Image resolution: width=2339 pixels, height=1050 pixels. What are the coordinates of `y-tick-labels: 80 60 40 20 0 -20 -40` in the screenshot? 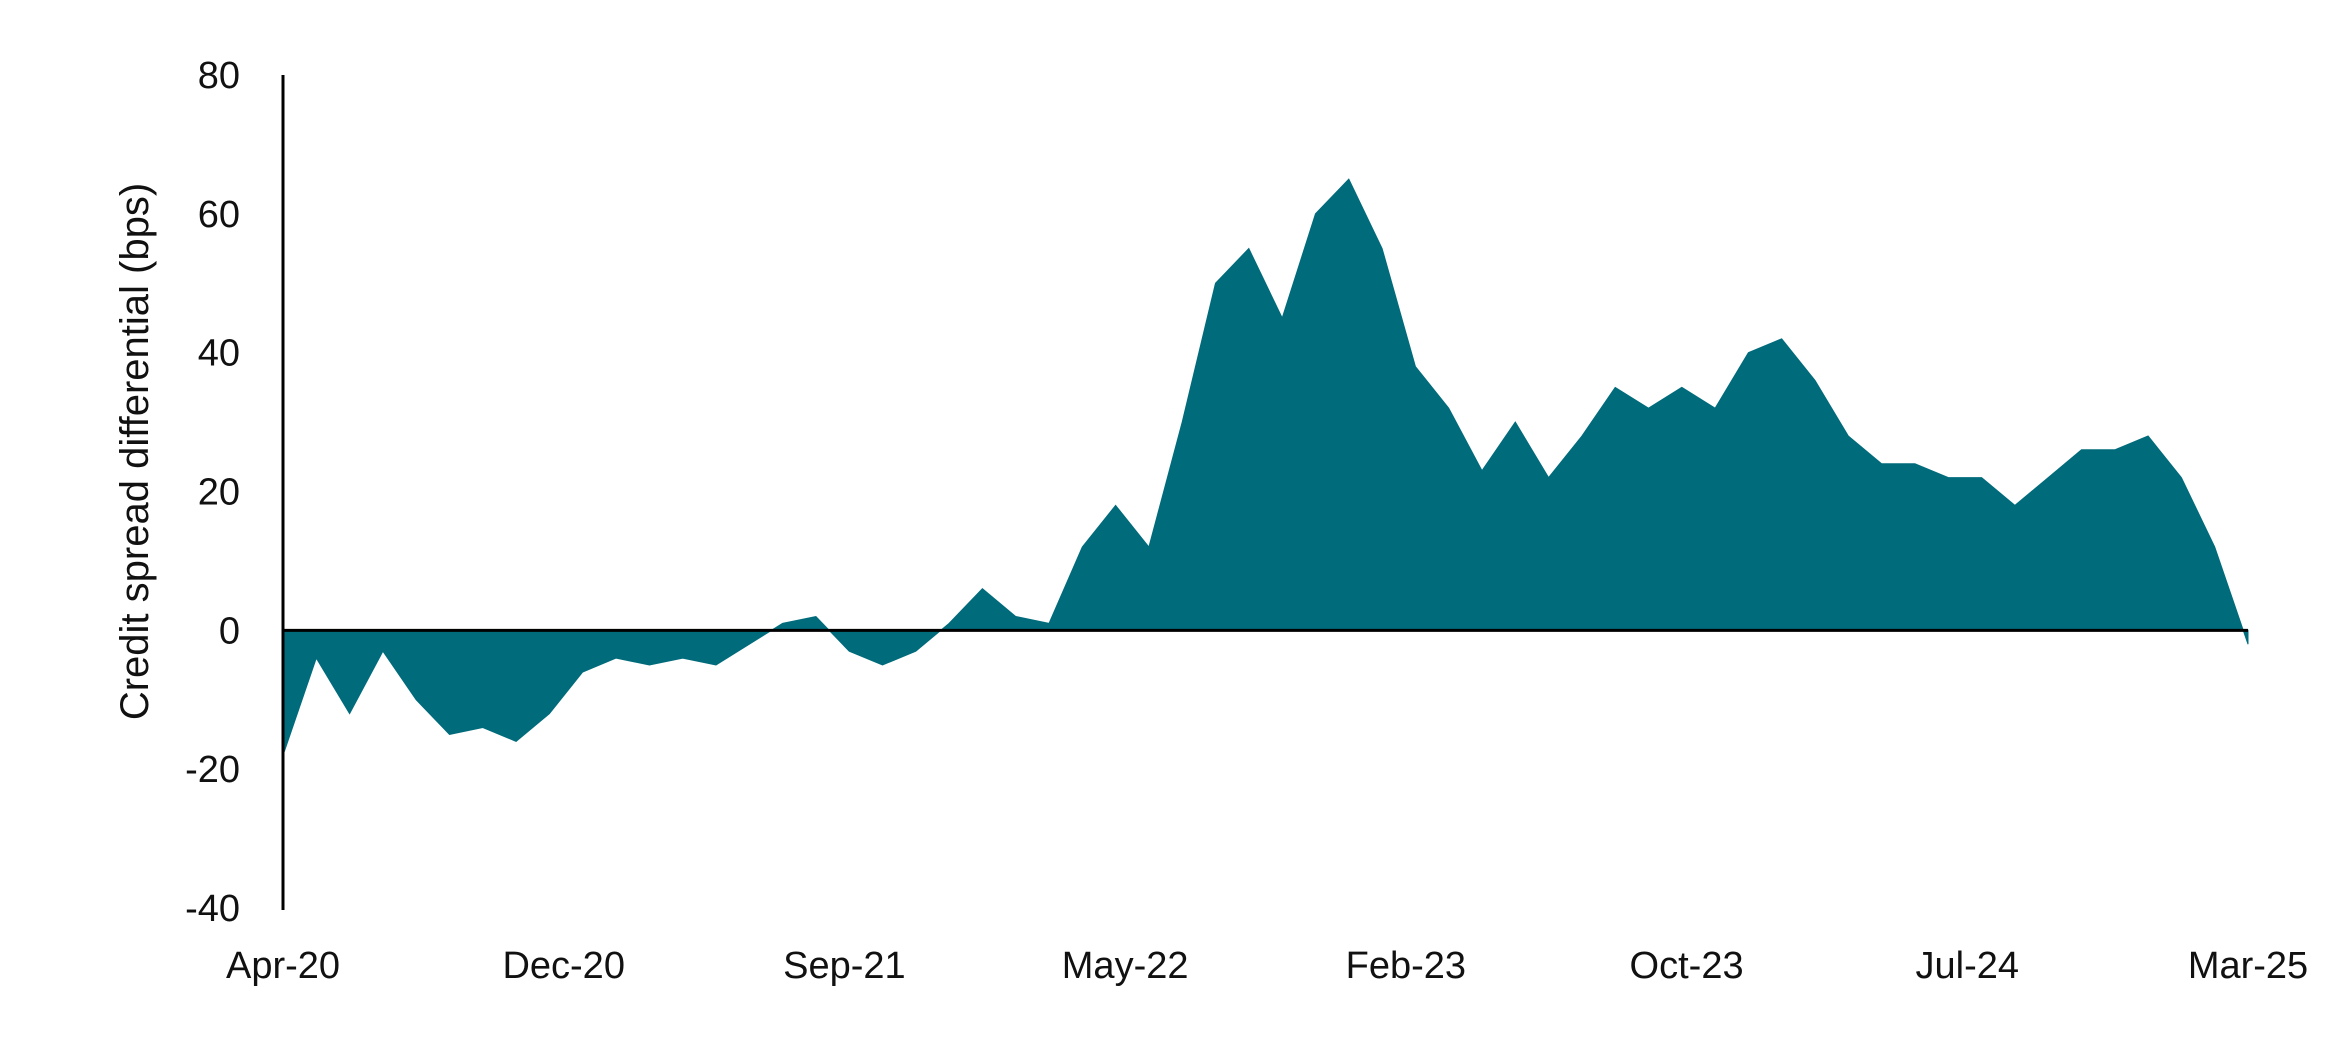 It's located at (212, 492).